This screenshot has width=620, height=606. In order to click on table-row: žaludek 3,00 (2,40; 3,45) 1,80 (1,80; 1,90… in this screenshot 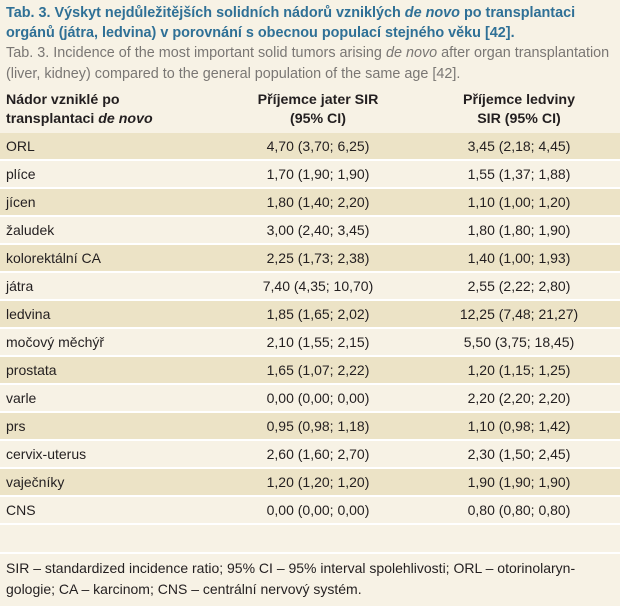, I will do `click(310, 230)`.